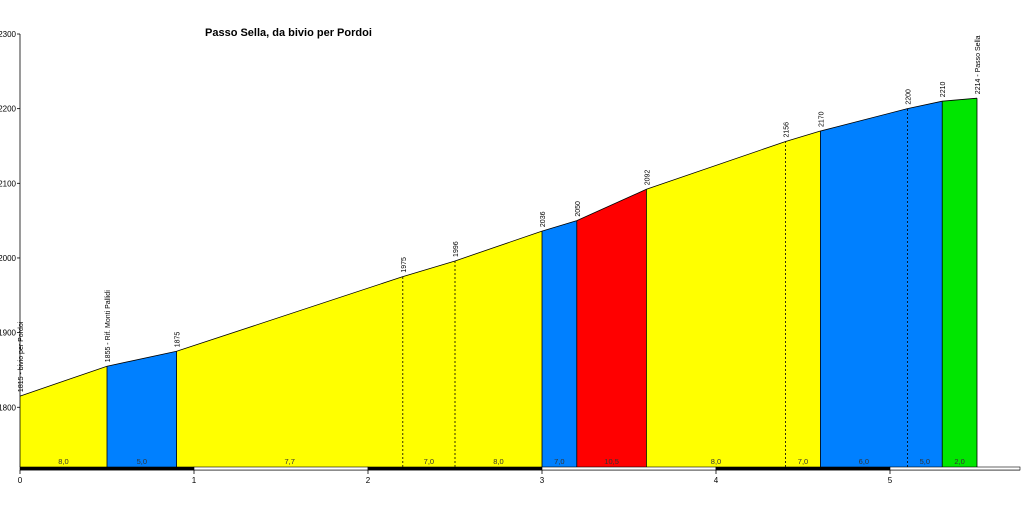 The height and width of the screenshot is (512, 1024). I want to click on elevation-label: 2156, so click(787, 130).